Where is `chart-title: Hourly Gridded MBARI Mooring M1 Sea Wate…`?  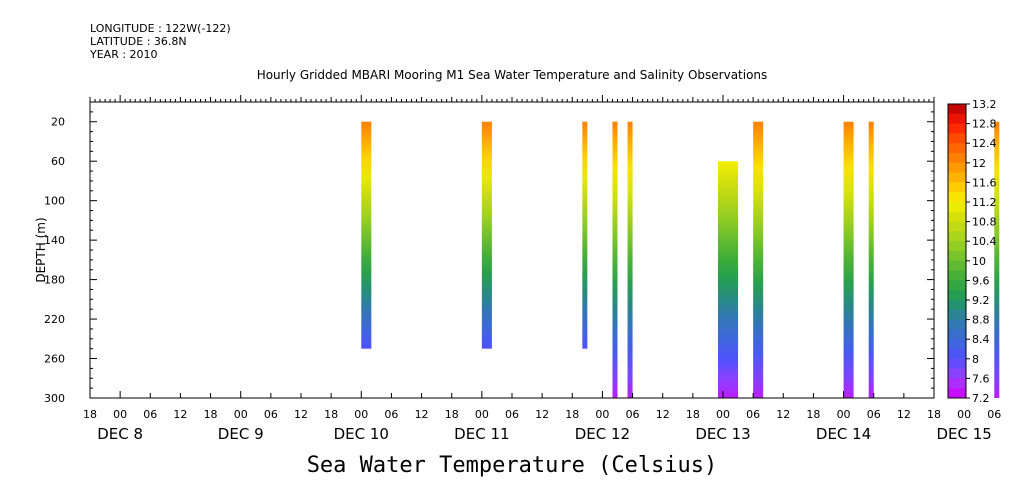
chart-title: Hourly Gridded MBARI Mooring M1 Sea Wate… is located at coordinates (512, 75).